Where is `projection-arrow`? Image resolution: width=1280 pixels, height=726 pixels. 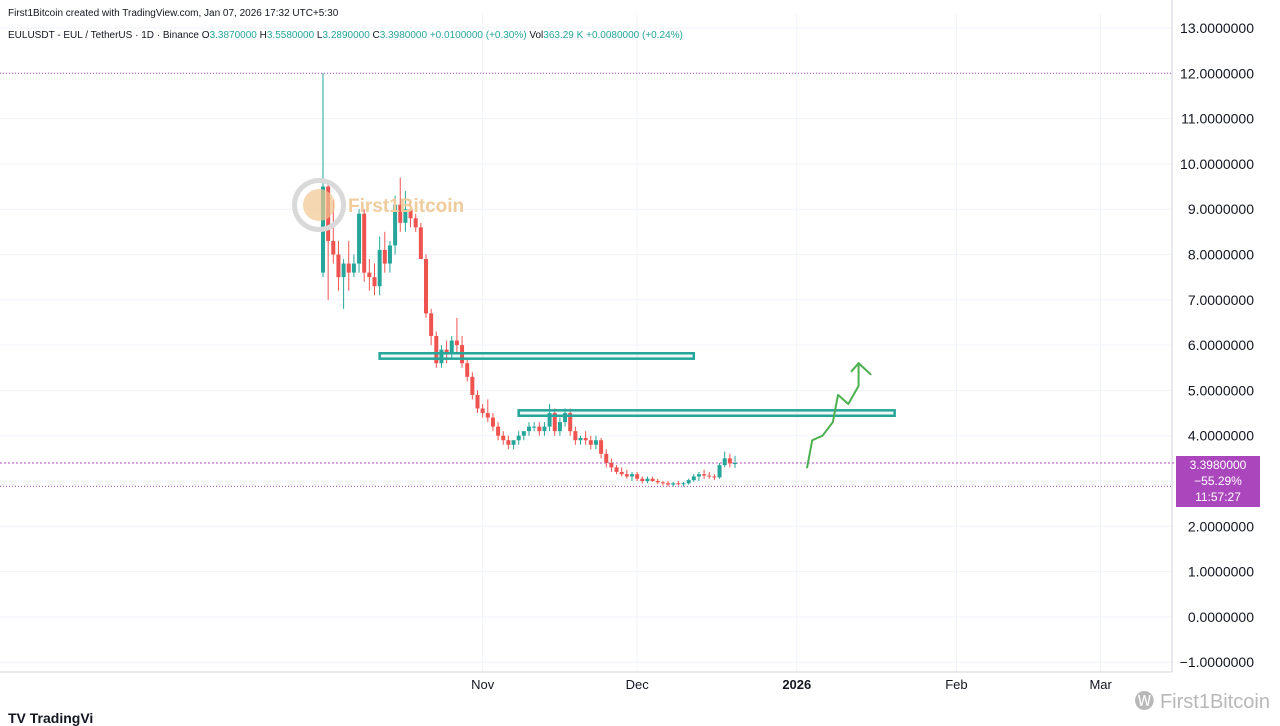
projection-arrow is located at coordinates (833, 415).